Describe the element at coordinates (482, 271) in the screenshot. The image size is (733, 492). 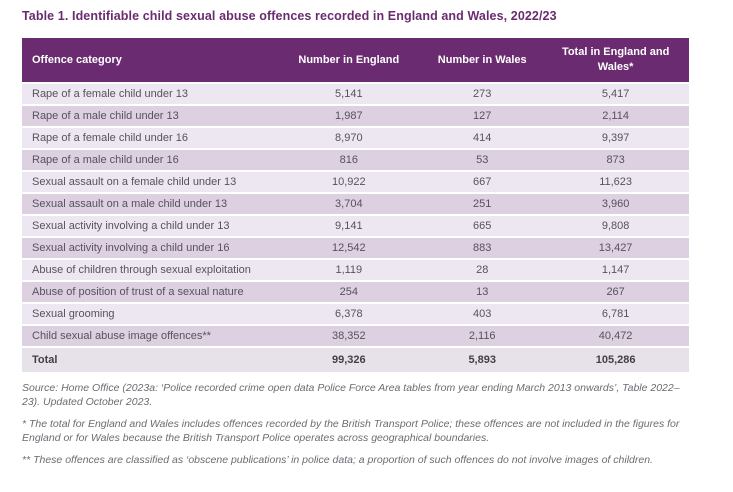
I see `wales-value-cell: 28` at that location.